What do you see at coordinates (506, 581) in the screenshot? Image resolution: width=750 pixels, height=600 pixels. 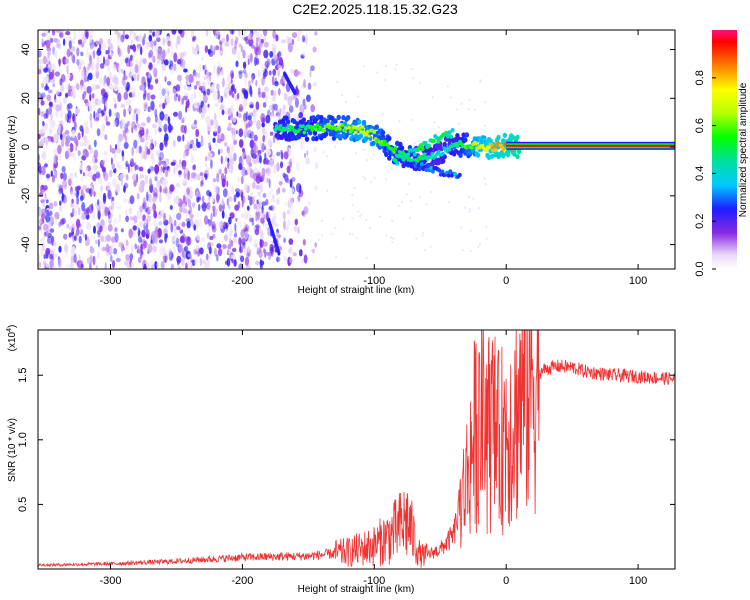 I see `x-tick-label: 0` at bounding box center [506, 581].